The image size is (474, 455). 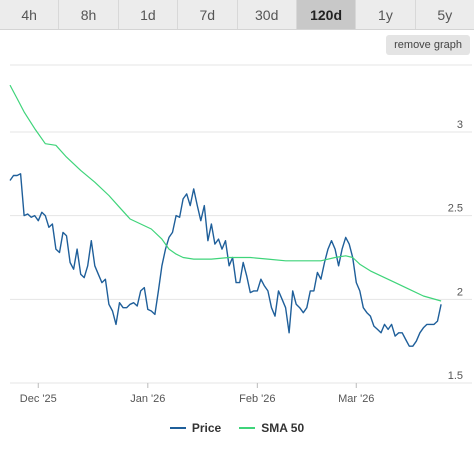 I want to click on tab-120d: 120d, so click(x=326, y=14).